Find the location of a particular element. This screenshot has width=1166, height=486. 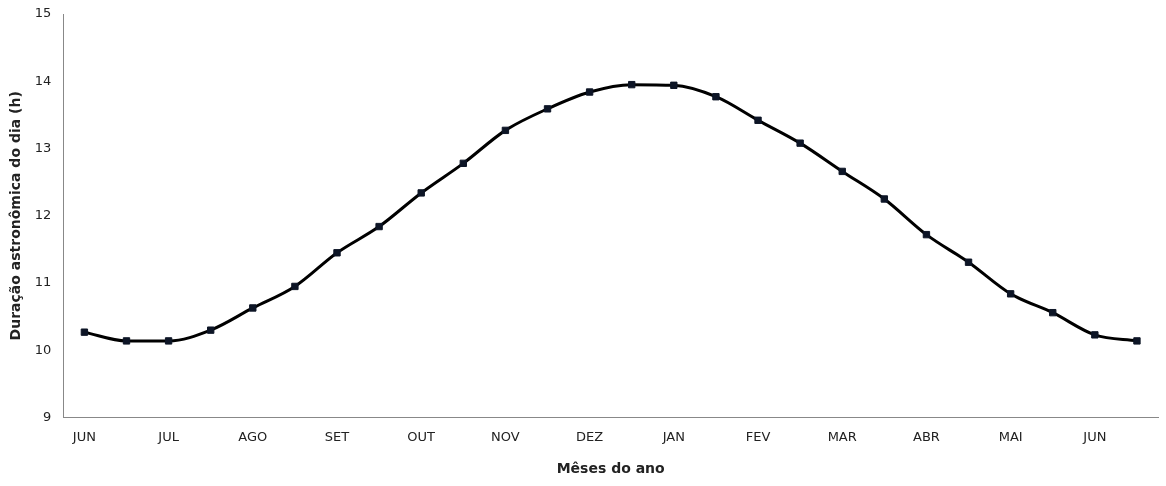

x-tick-label: DEZ is located at coordinates (590, 436).